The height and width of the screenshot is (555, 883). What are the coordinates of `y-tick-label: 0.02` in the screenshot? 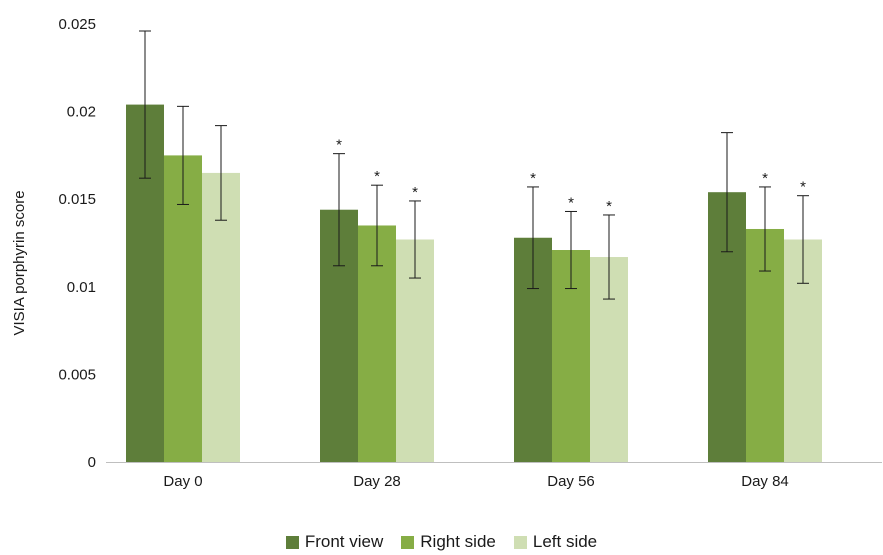 It's located at (81, 112).